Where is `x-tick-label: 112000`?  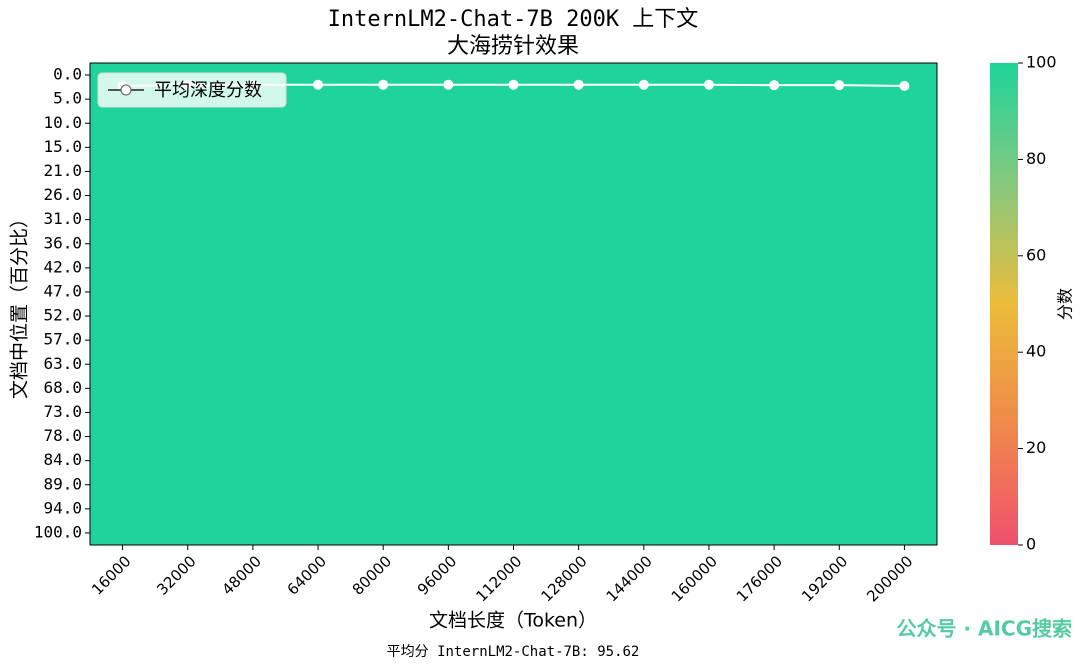
x-tick-label: 112000 is located at coordinates (498, 578).